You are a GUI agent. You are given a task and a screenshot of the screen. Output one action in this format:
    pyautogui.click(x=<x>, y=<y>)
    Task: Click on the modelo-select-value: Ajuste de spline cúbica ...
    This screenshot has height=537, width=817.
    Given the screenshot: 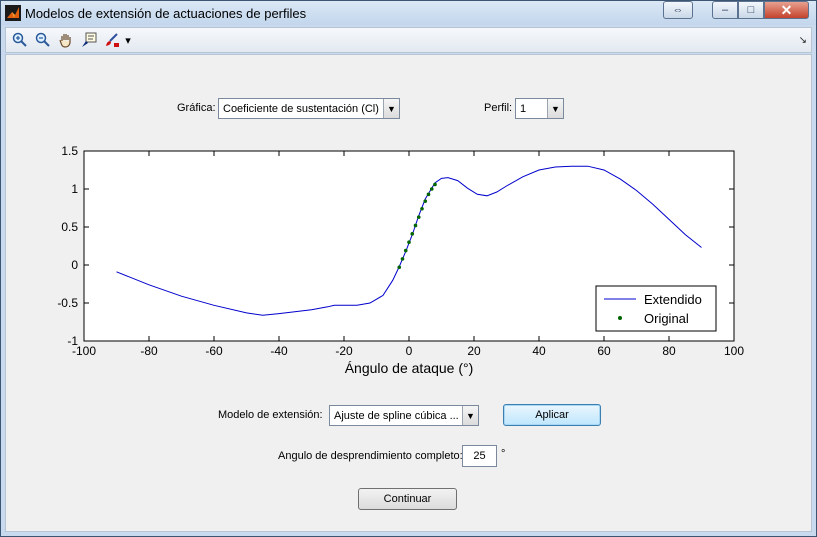 What is the action you would take?
    pyautogui.click(x=396, y=415)
    